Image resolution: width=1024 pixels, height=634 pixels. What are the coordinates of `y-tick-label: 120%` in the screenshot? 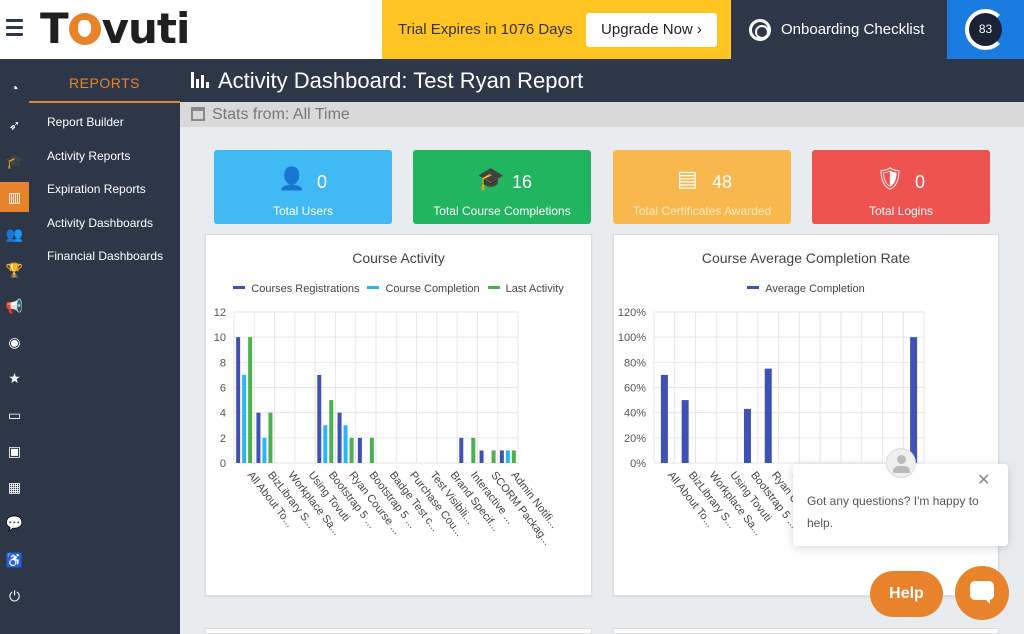 It's located at (632, 313).